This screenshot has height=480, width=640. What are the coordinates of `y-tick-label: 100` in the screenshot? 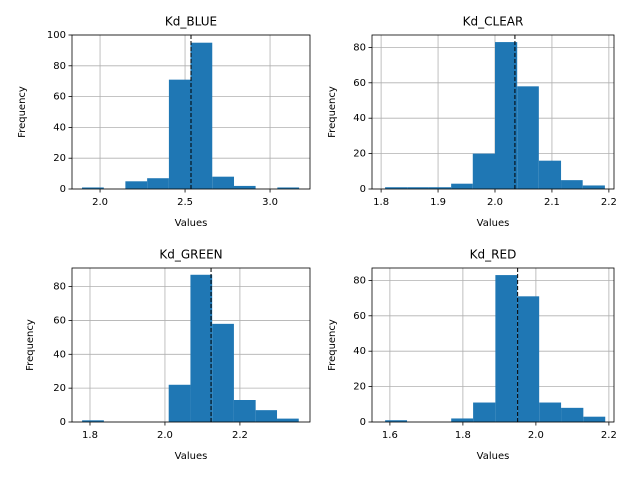 It's located at (56, 35).